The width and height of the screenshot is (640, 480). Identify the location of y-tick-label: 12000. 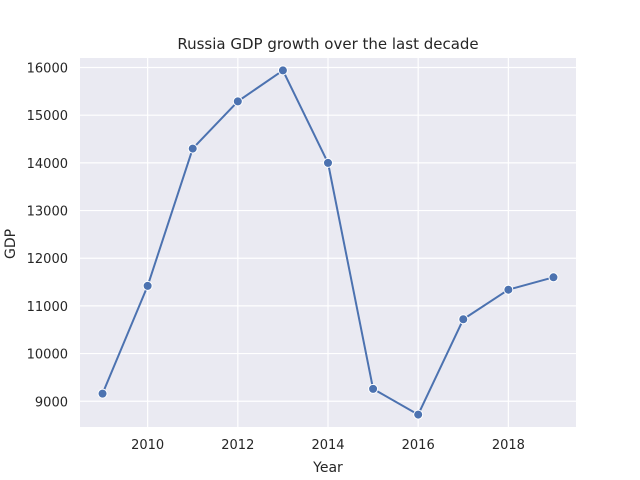
(47, 259).